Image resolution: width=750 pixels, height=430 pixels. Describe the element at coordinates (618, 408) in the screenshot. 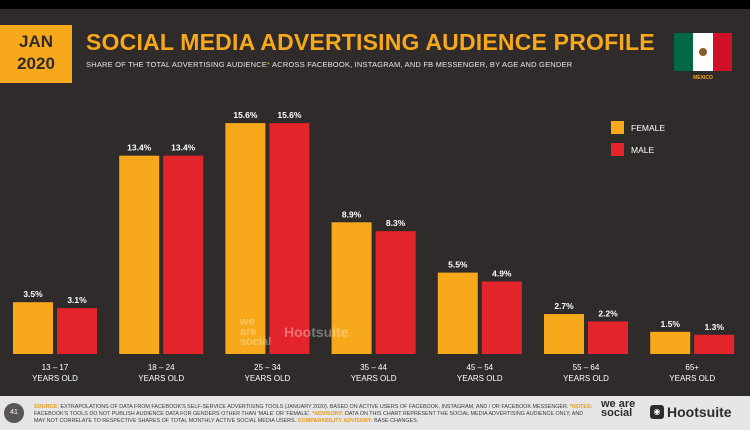

I see `we-are-social-logo: we are social` at that location.